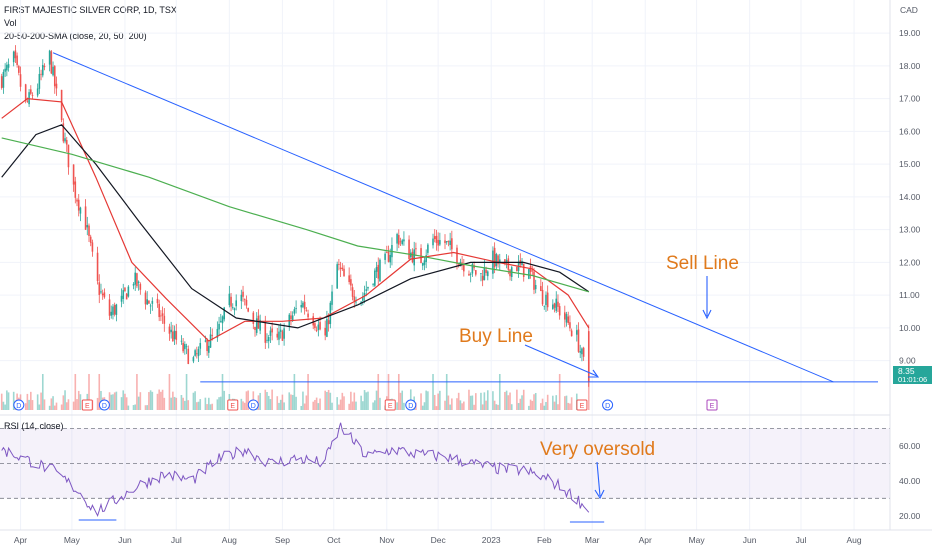 Image resolution: width=932 pixels, height=555 pixels. What do you see at coordinates (910, 446) in the screenshot?
I see `rsi-tick-label: 60.00` at bounding box center [910, 446].